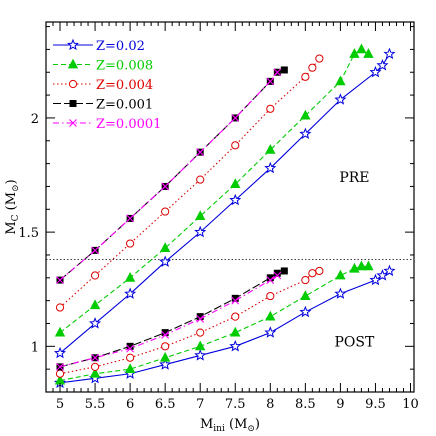 This screenshot has height=436, width=436. I want to click on y-tick-label: 2, so click(35, 119).